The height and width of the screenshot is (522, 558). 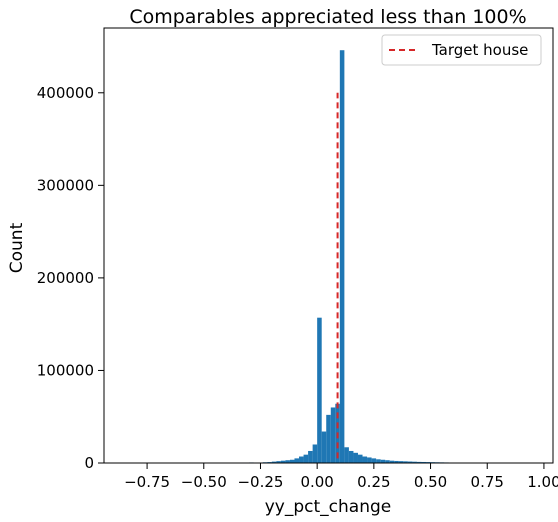 I want to click on x-tick-label: 0.25, so click(x=373, y=482).